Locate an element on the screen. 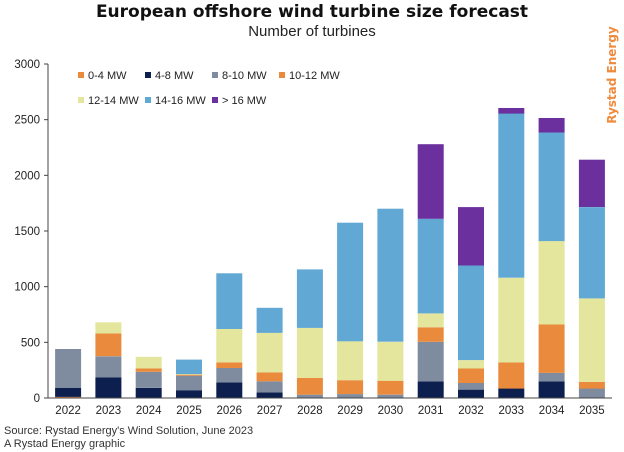  legend-item: 12-14 MW is located at coordinates (108, 101).